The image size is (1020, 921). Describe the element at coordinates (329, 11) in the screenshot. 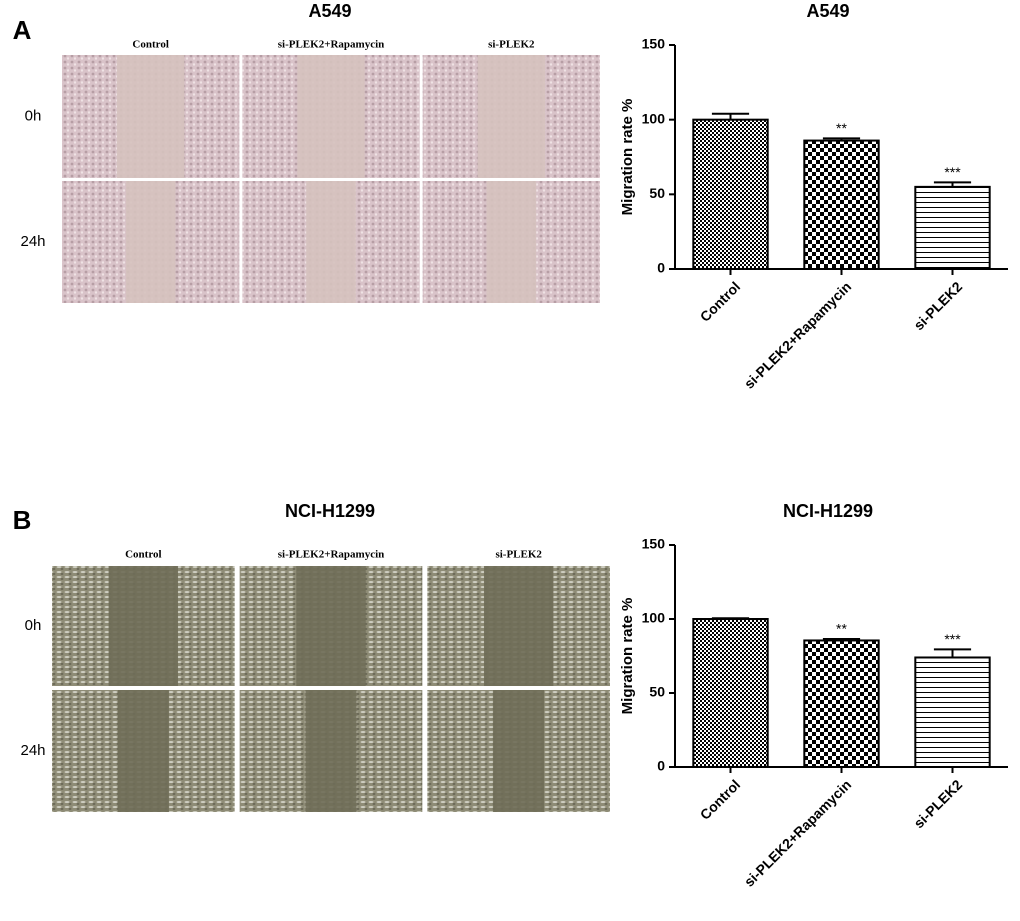

I see `panel-title: A549` at that location.